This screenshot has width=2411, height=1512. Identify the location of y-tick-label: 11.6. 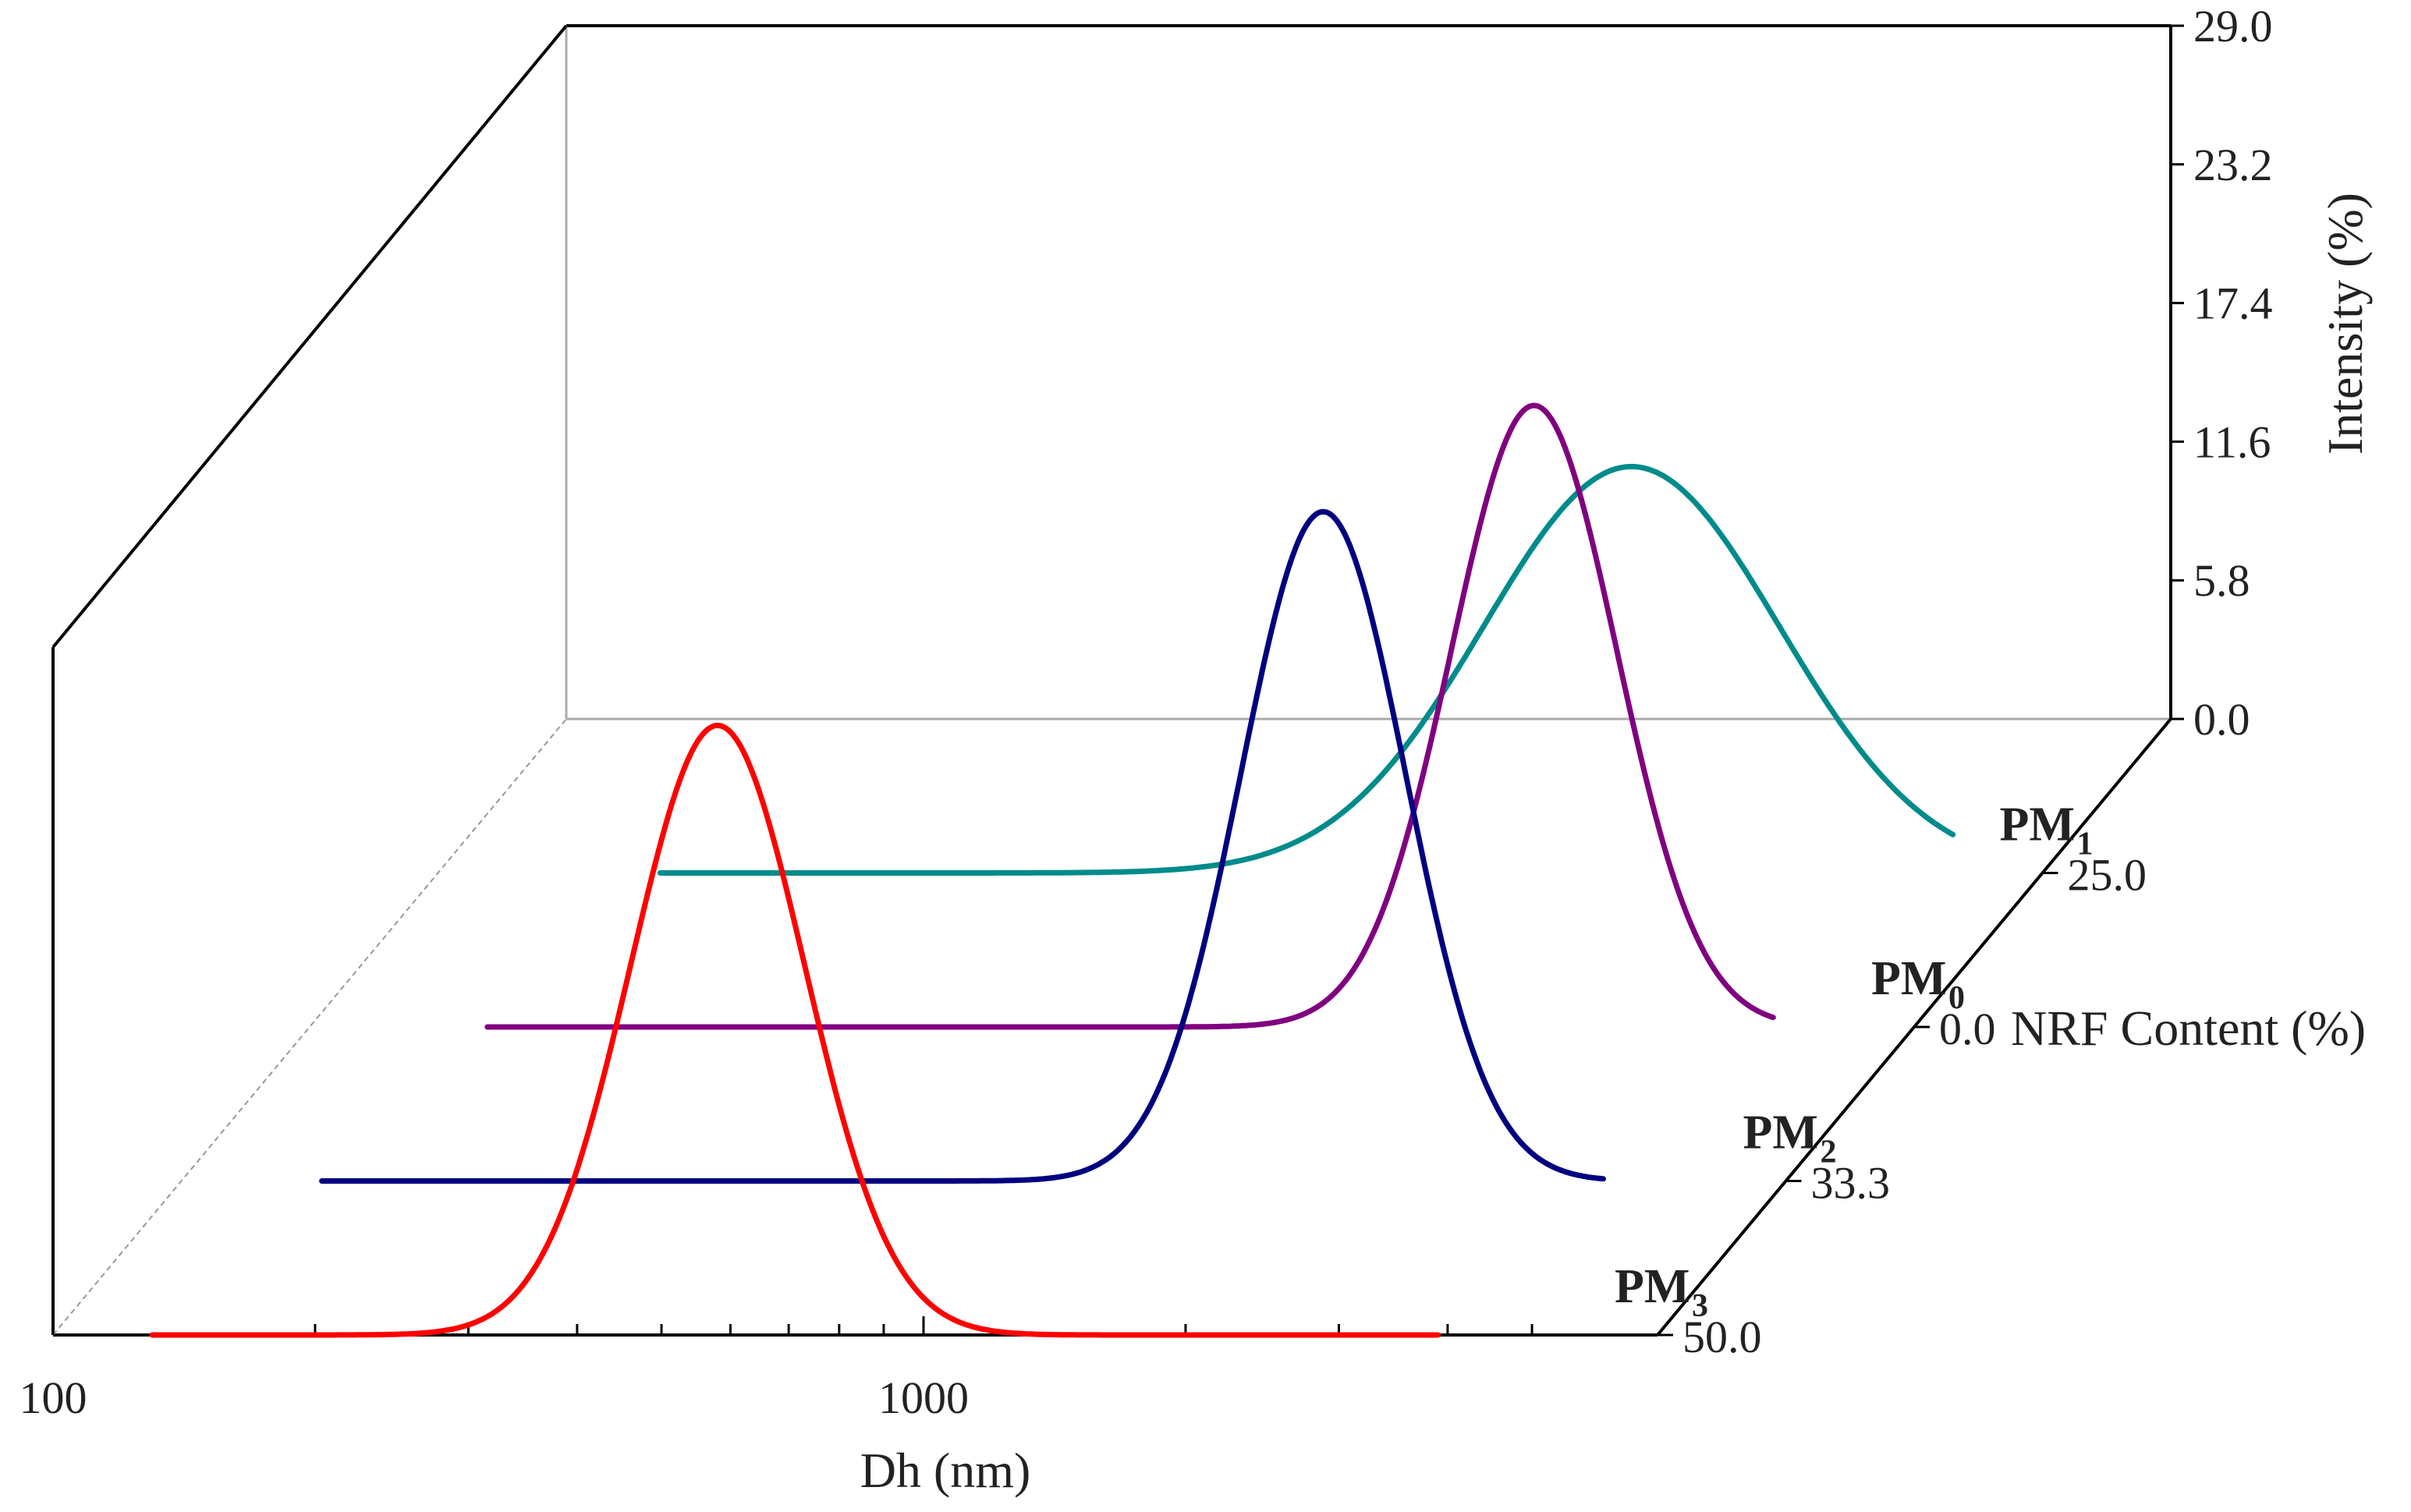
(2232, 442).